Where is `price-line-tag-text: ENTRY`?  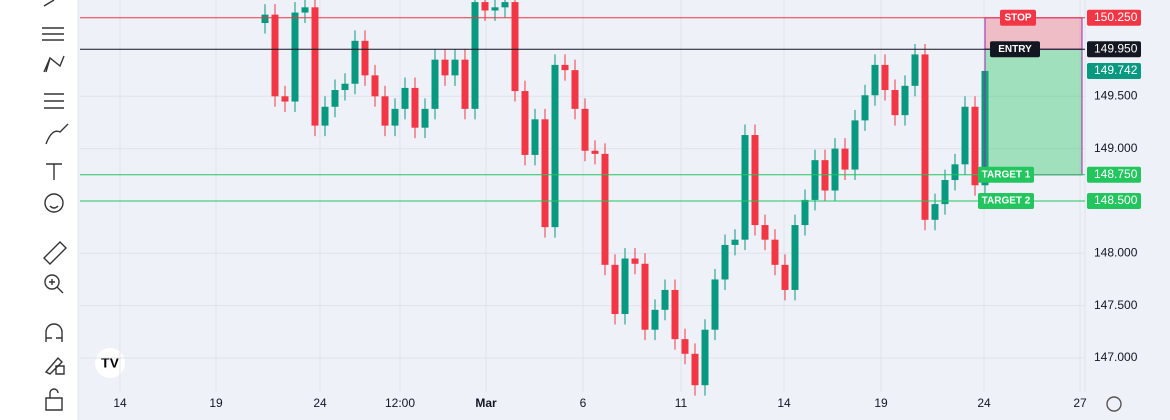
price-line-tag-text: ENTRY is located at coordinates (1015, 49).